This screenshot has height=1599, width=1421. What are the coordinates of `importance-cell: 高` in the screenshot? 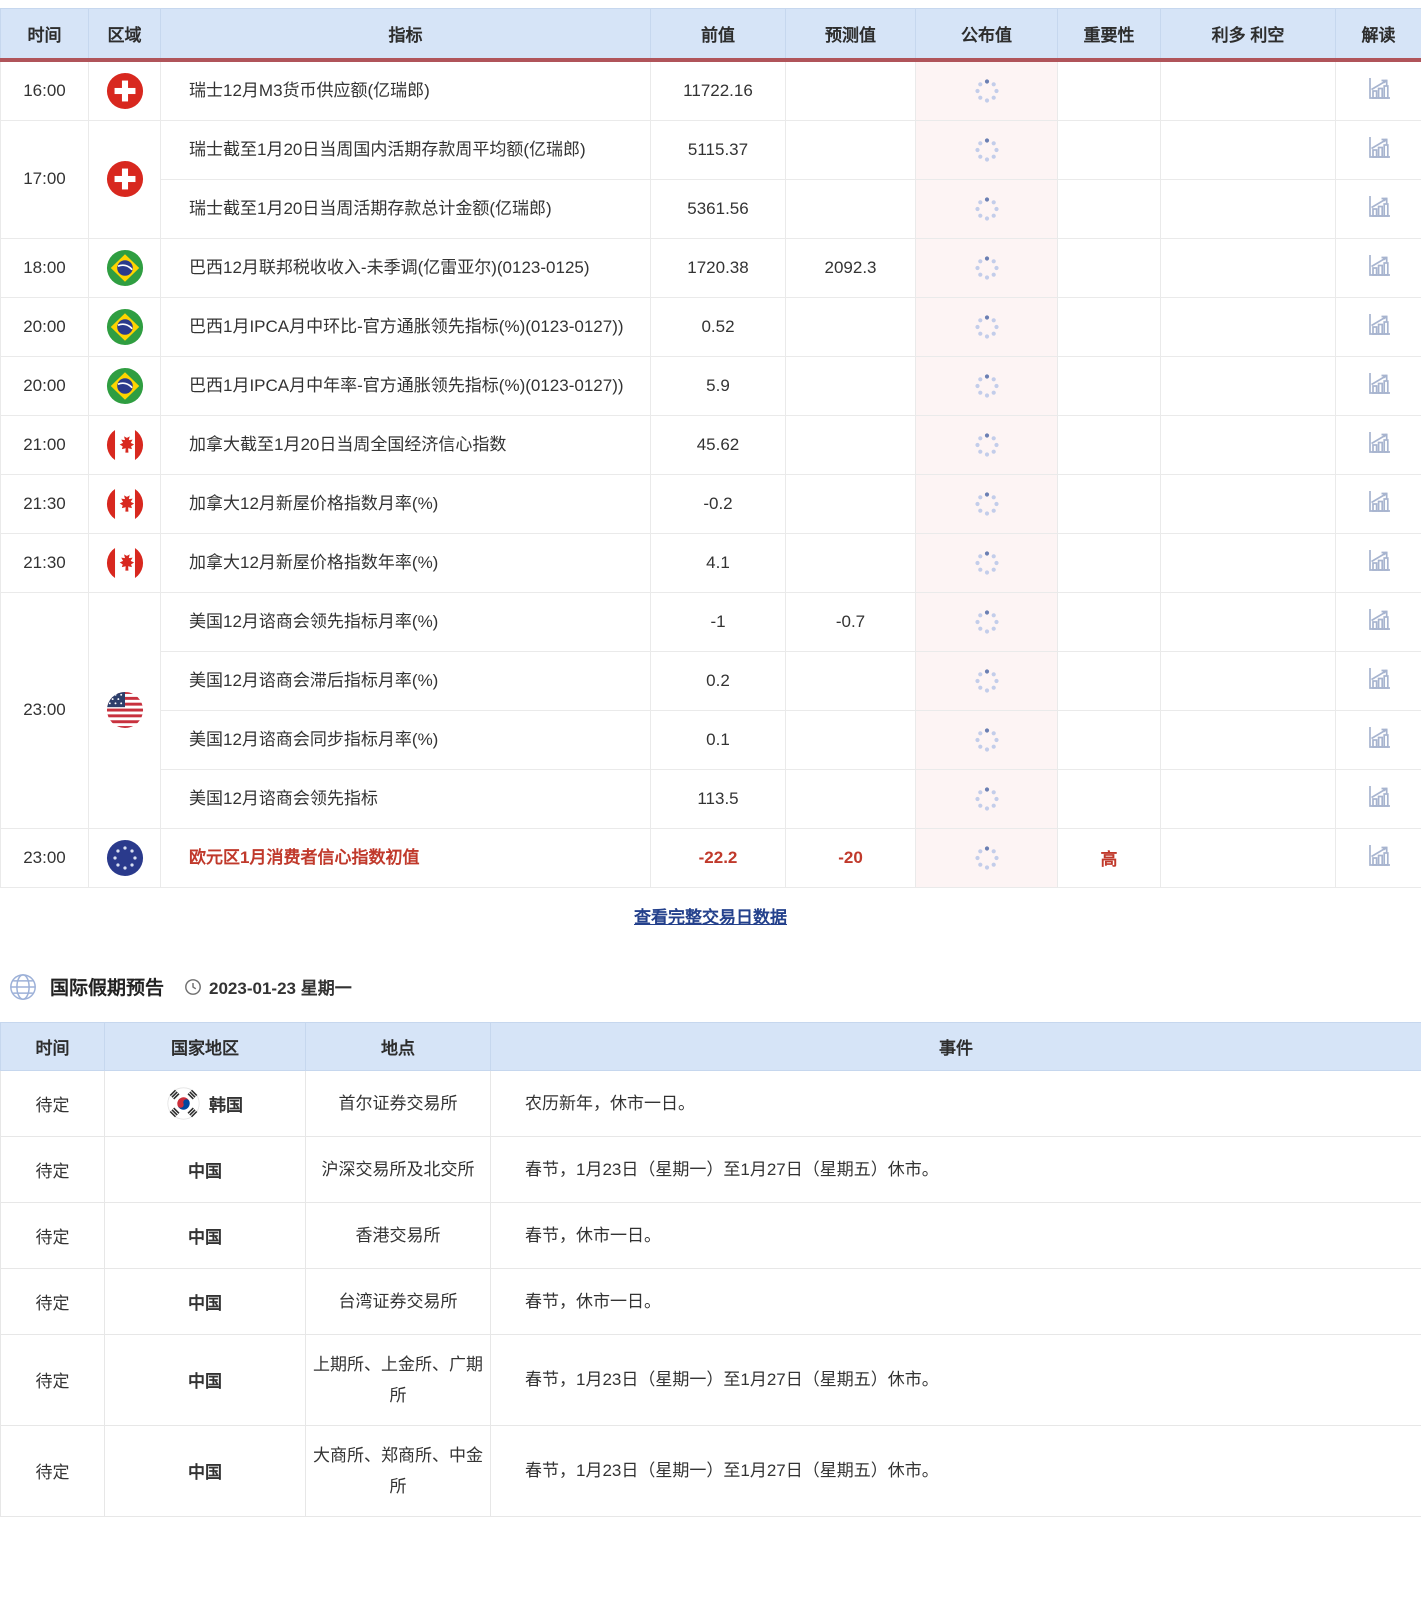 It's located at (1109, 857).